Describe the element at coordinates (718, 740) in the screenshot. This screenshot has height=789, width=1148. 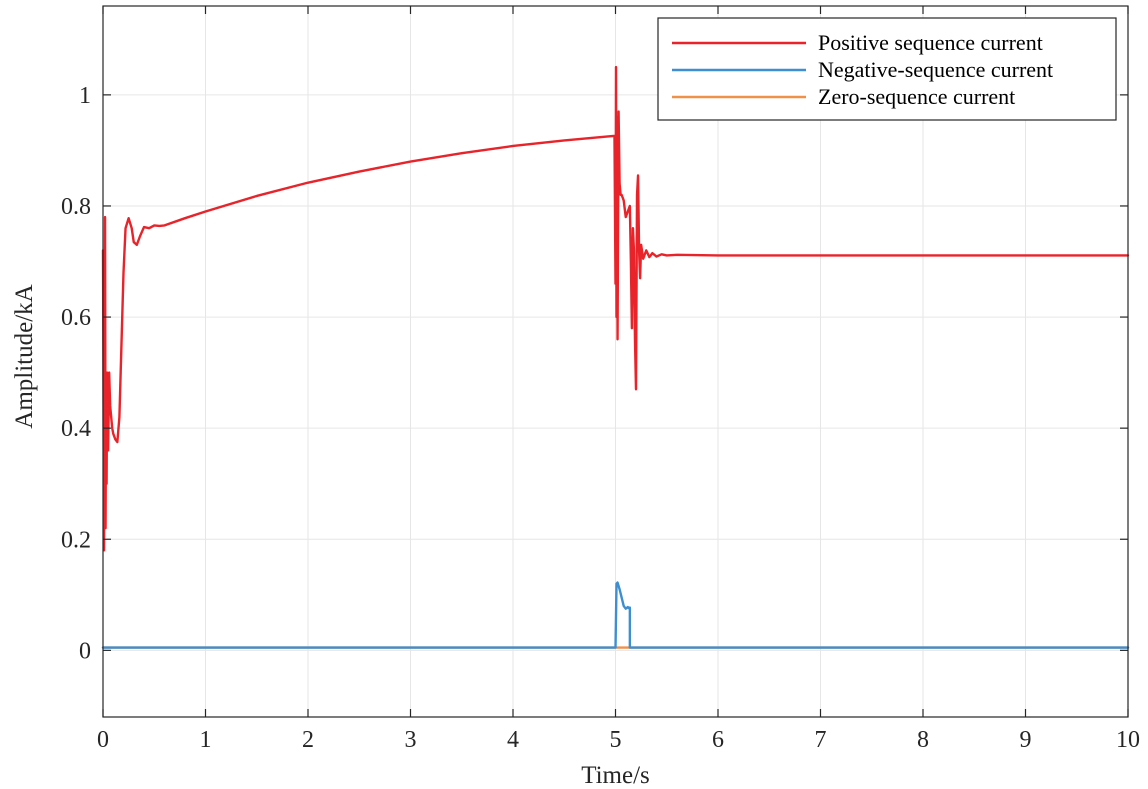
I see `x-tick-label: 6` at that location.